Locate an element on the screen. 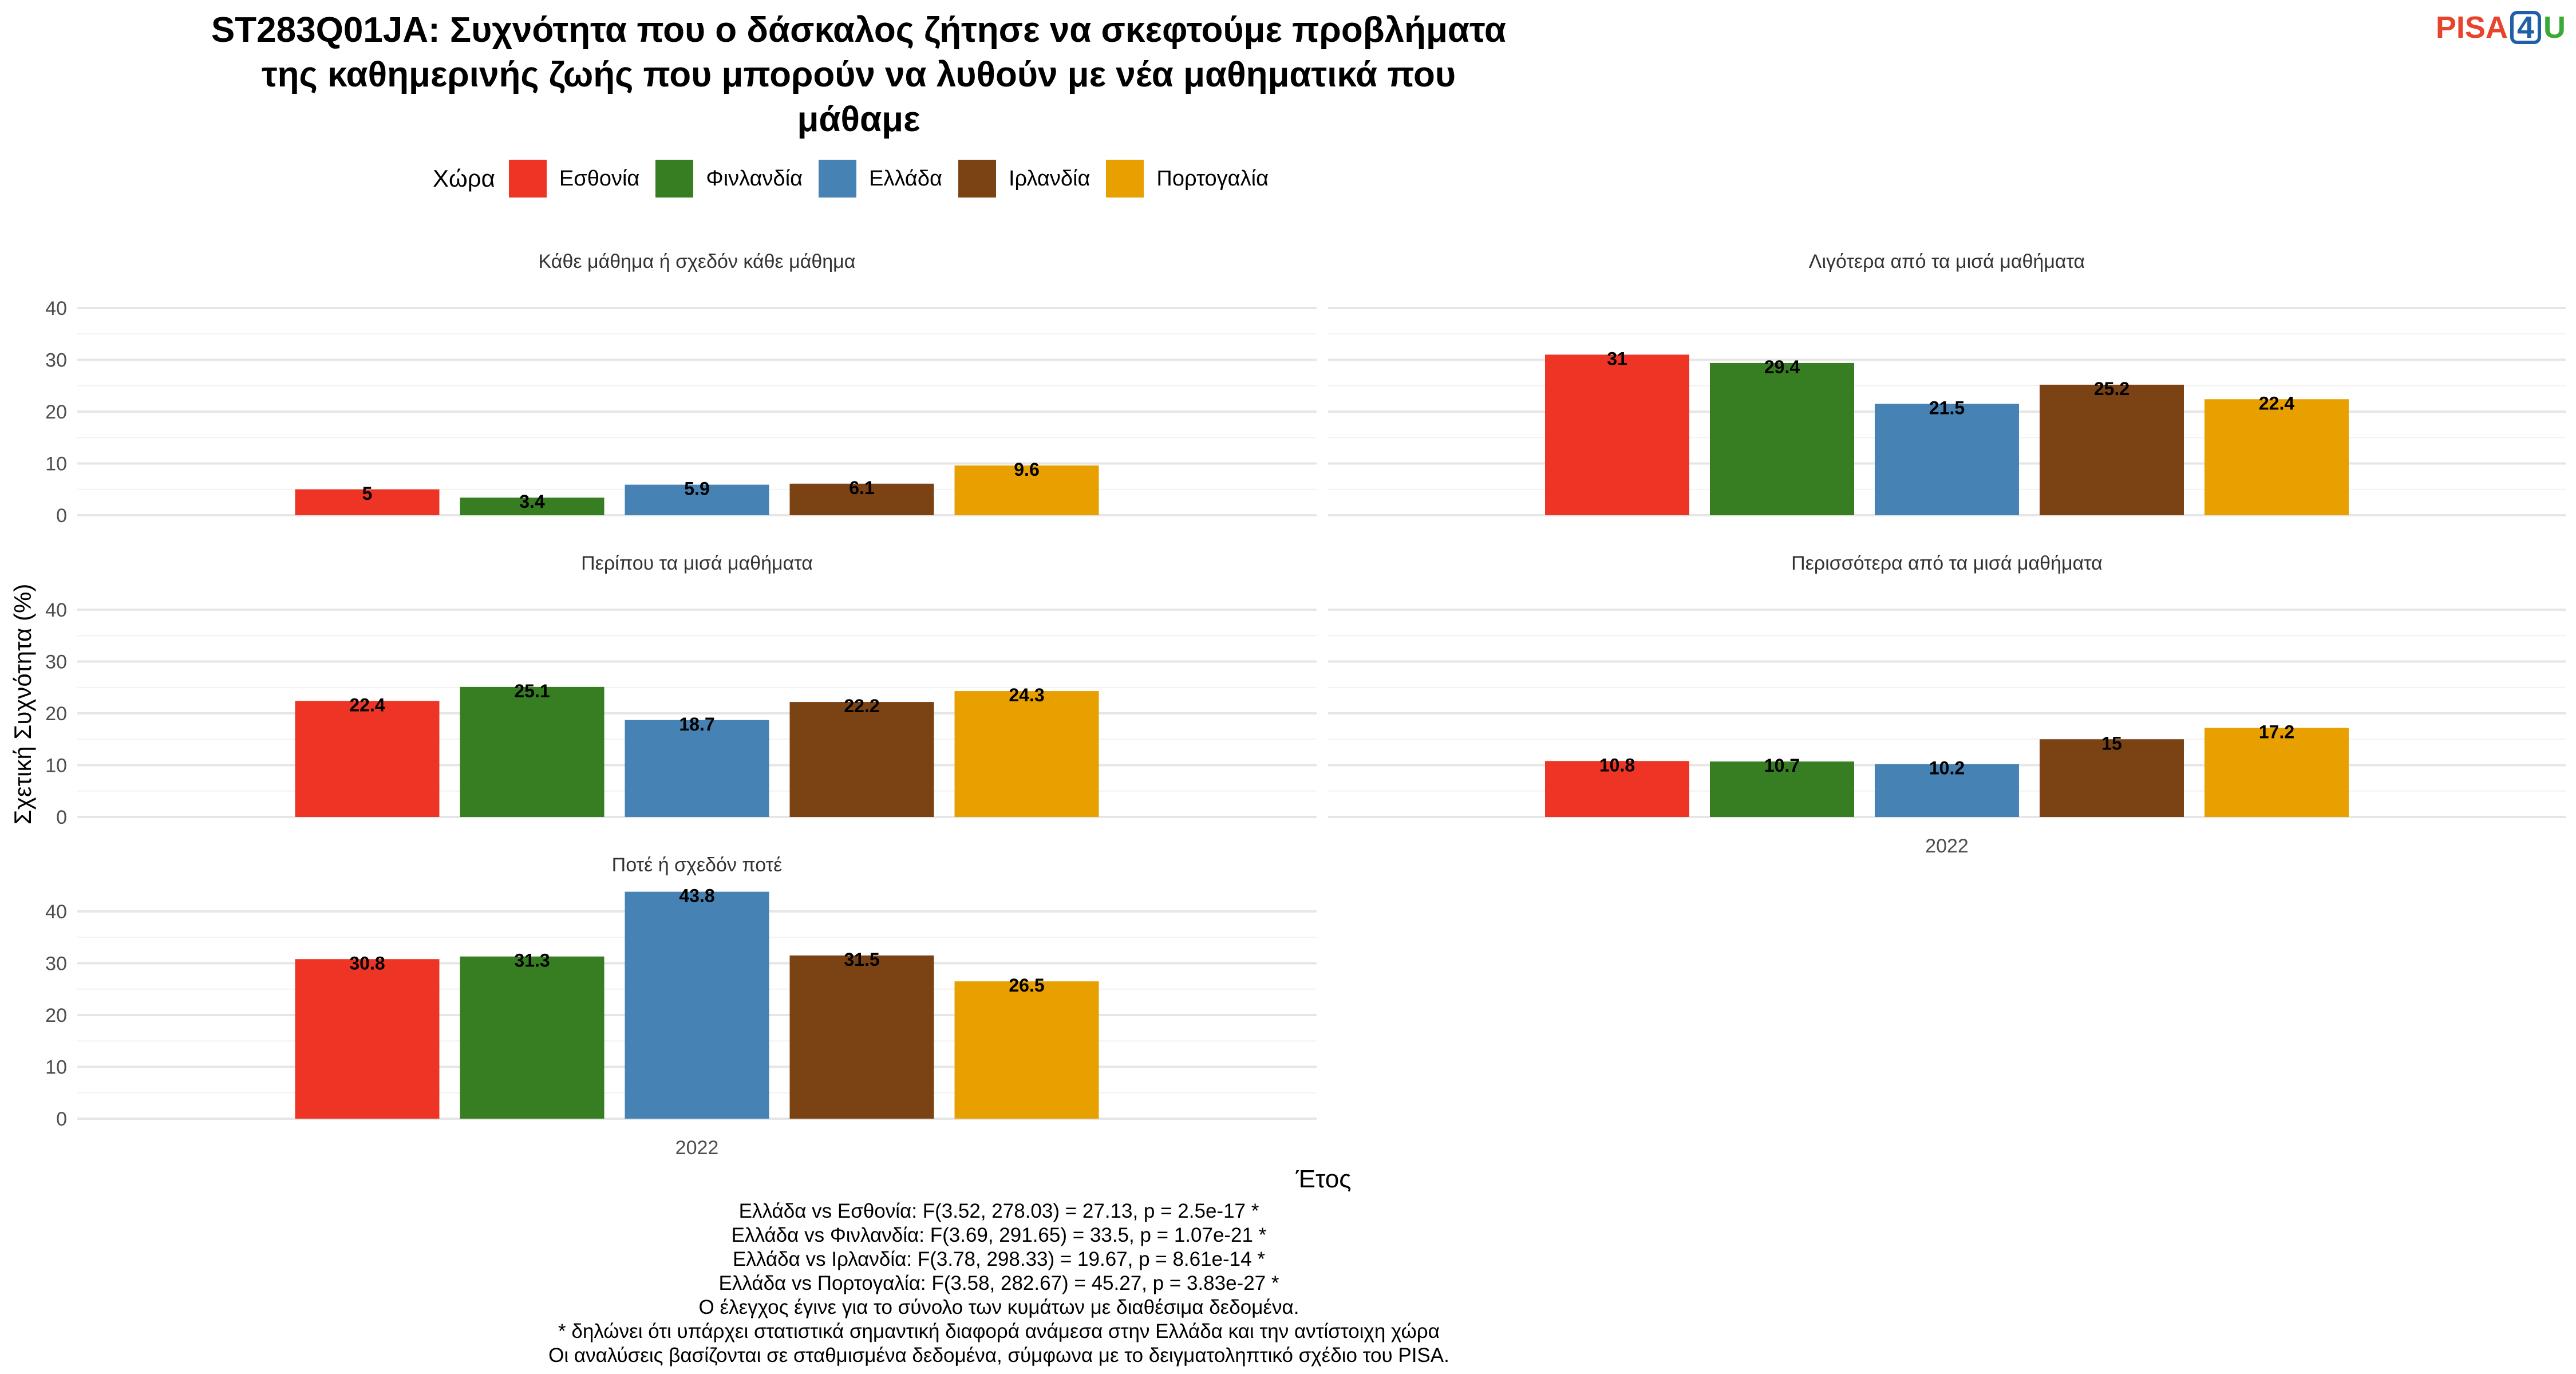  bar-value-label: 10.8 is located at coordinates (1617, 765).